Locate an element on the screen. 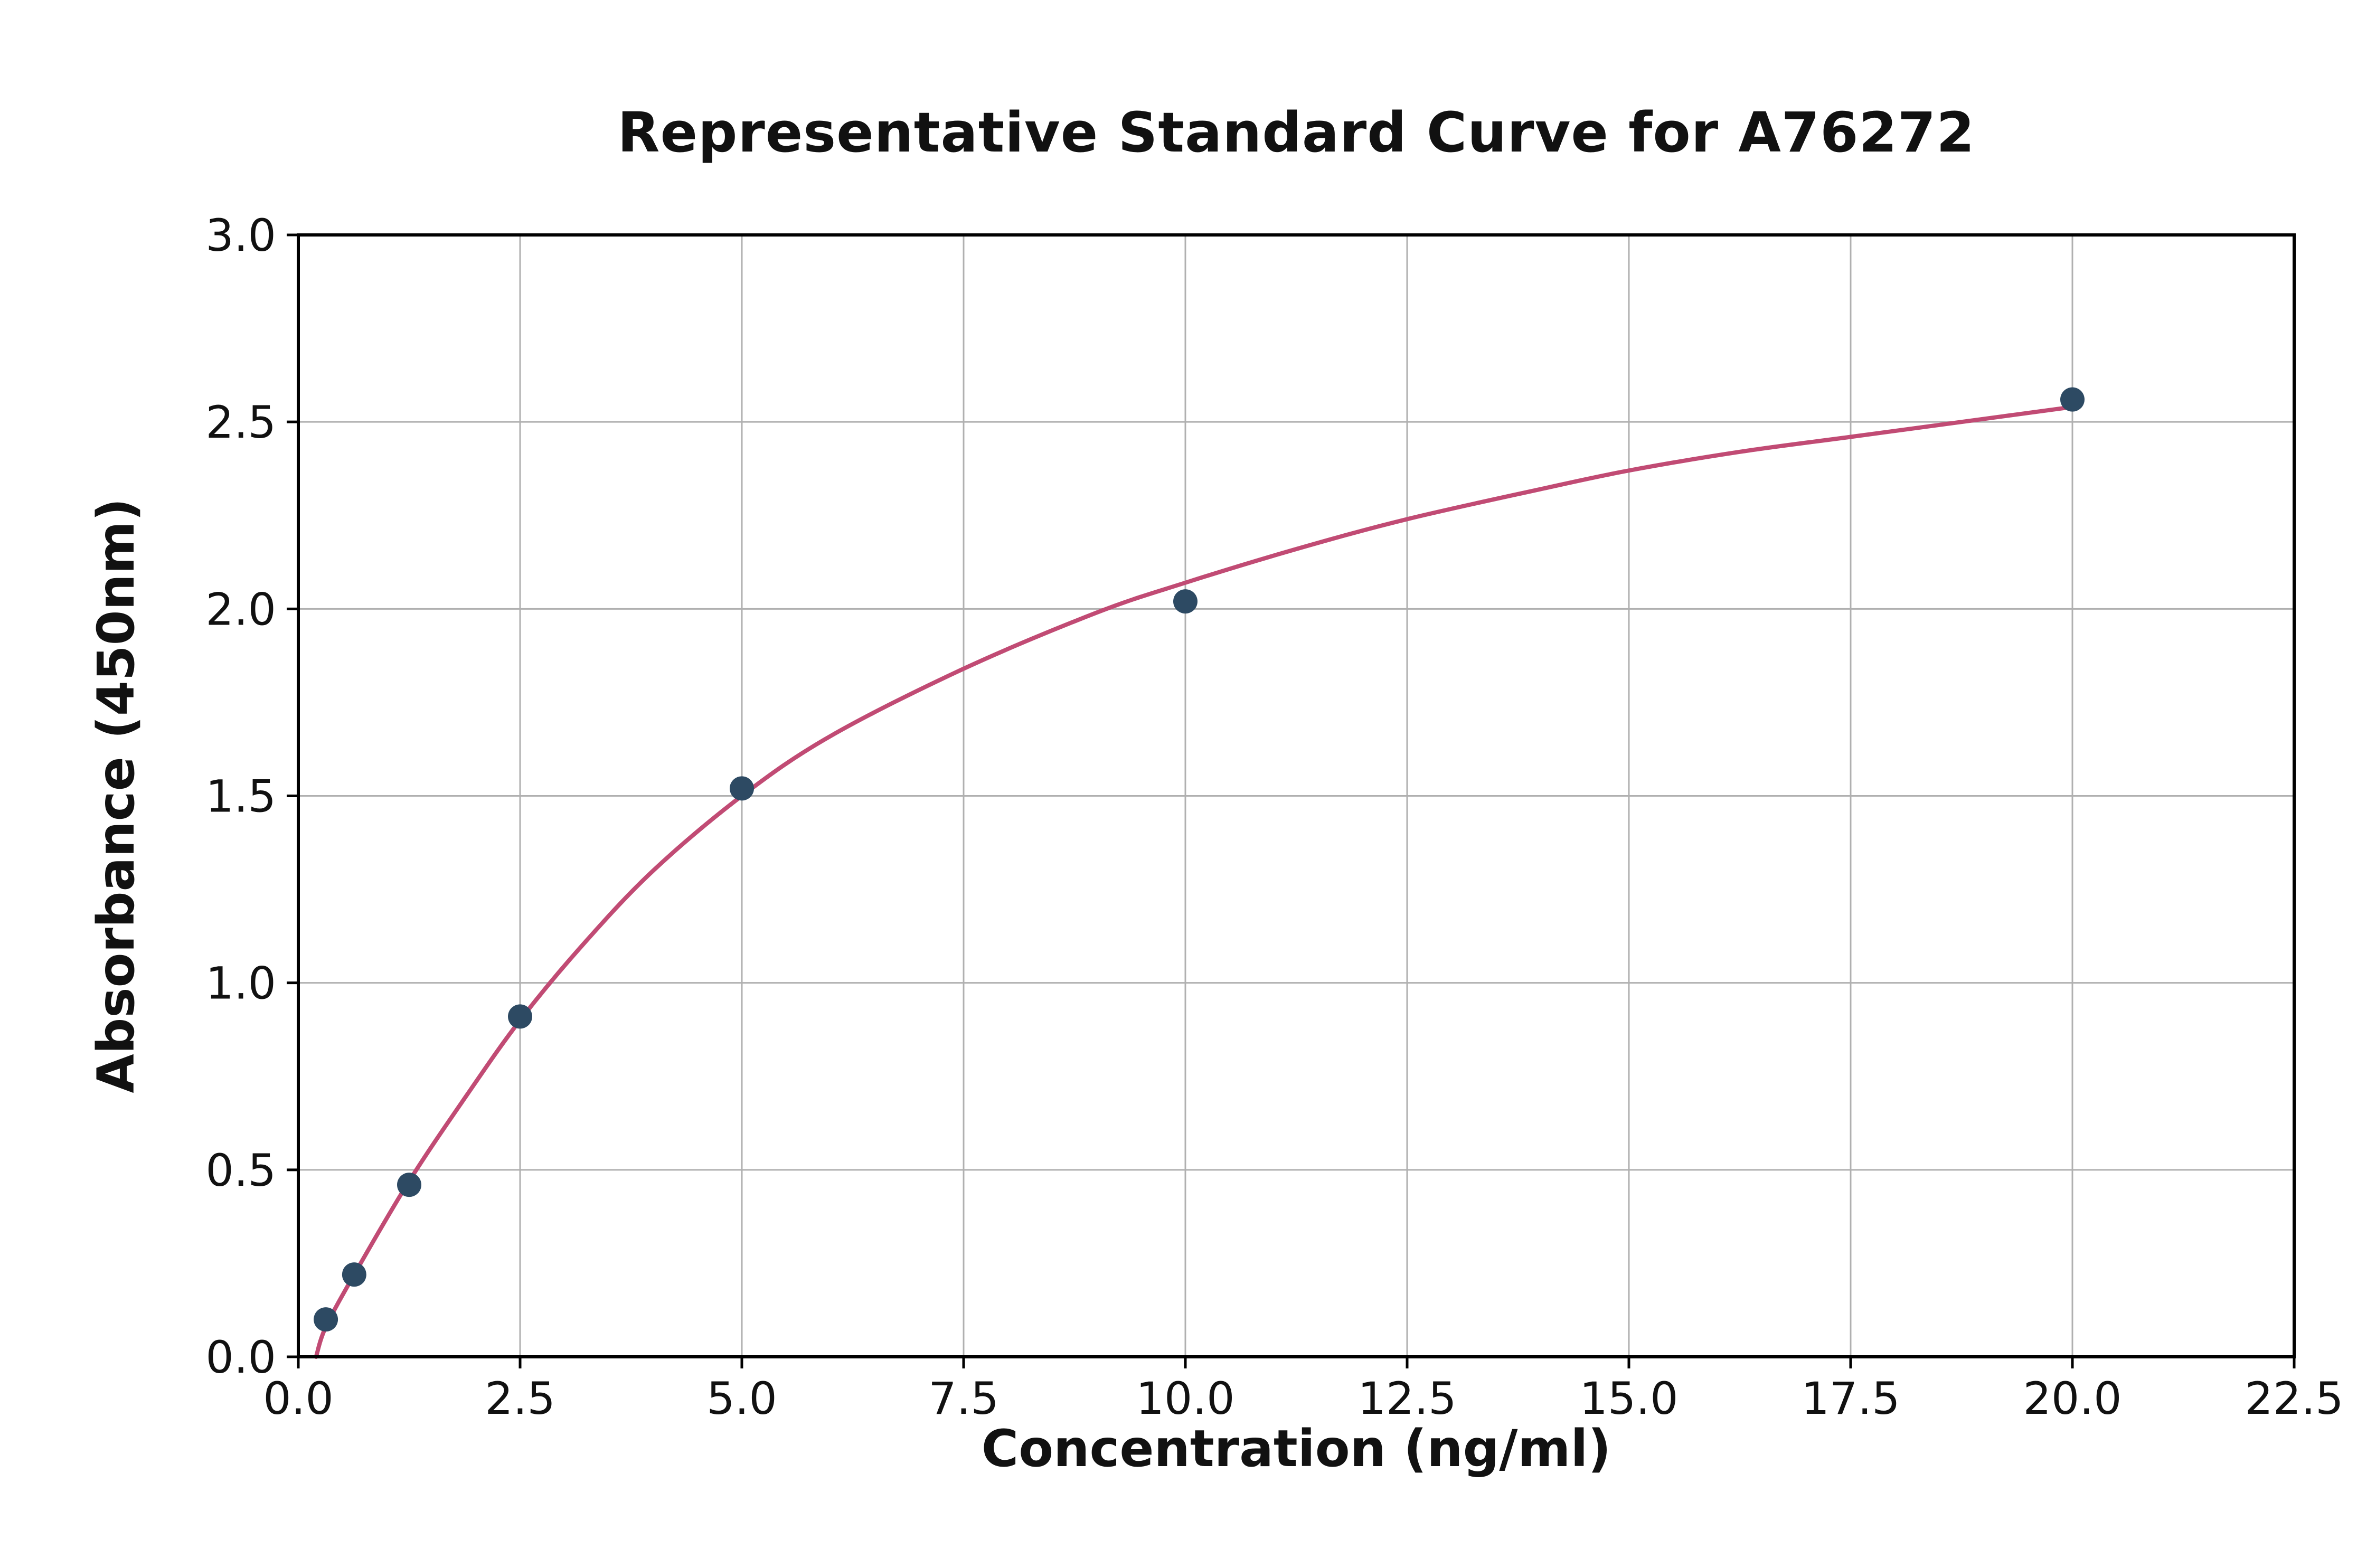 The image size is (2376, 1568). x-tick-label: 0.0 is located at coordinates (299, 1398).